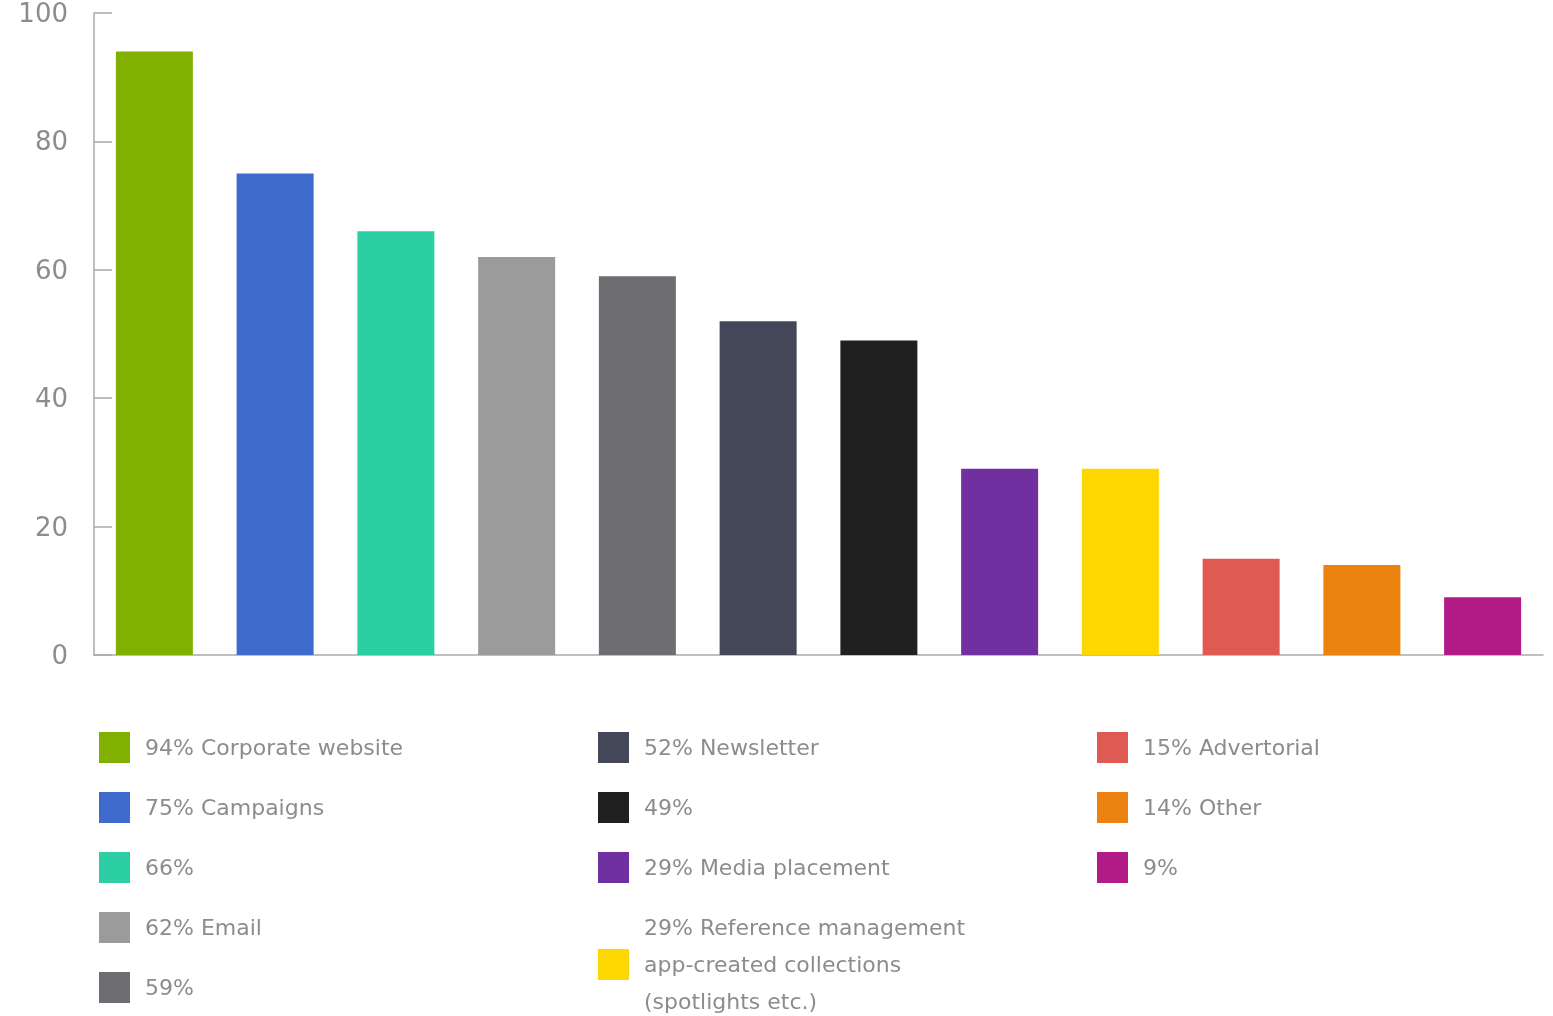 Image resolution: width=1553 pixels, height=1016 pixels. I want to click on legend-label: 52% Newsletter, so click(732, 747).